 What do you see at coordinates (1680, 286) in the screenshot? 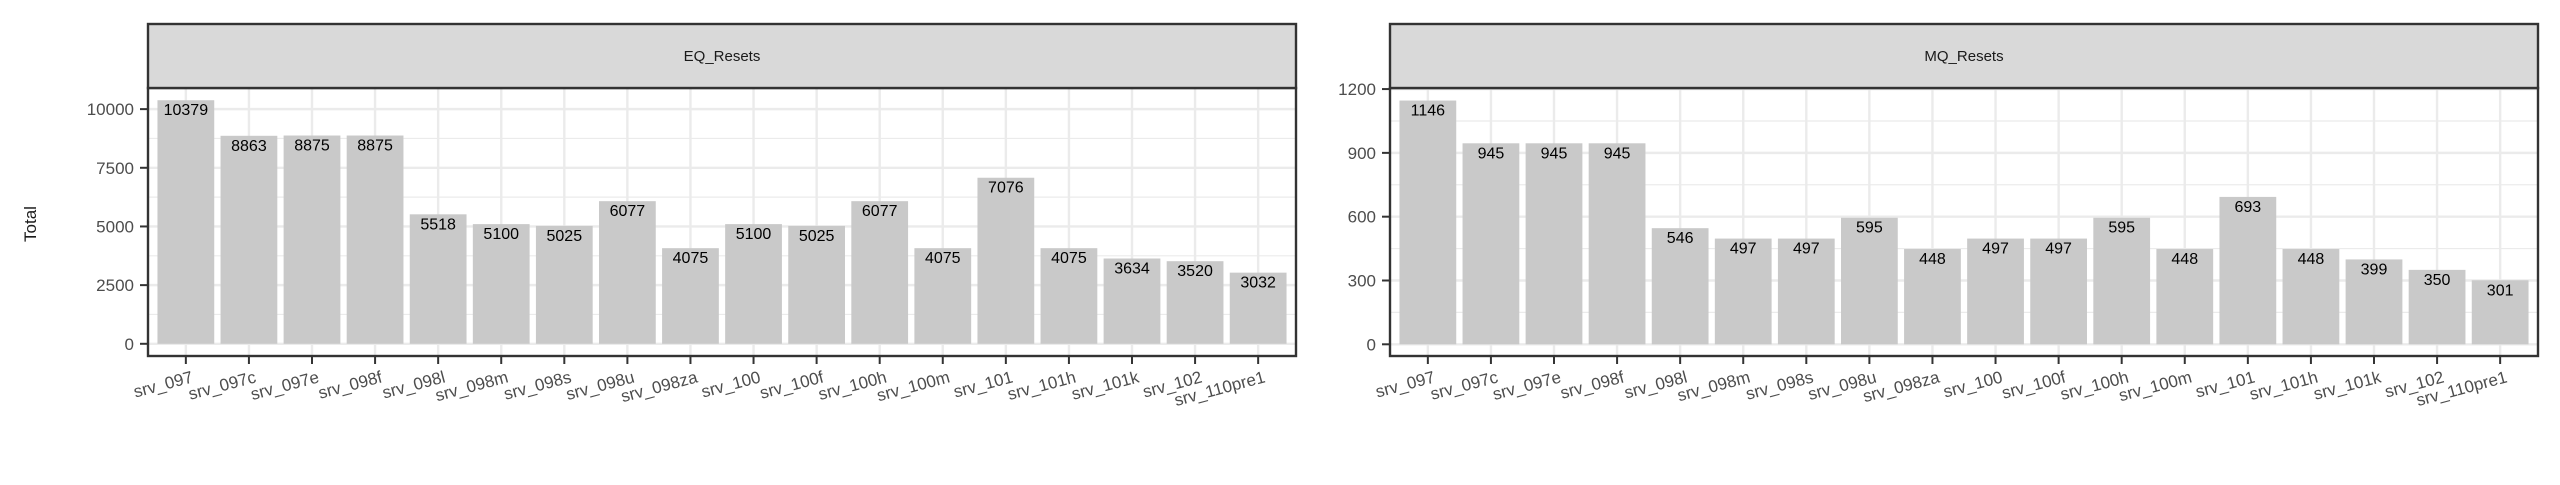
I see `bar-srv_098l` at bounding box center [1680, 286].